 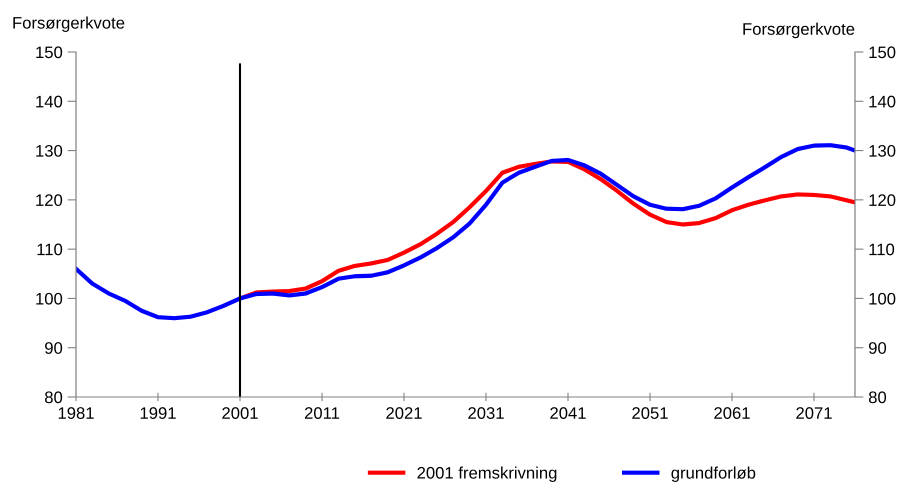 What do you see at coordinates (240, 413) in the screenshot?
I see `x-tick-label: 2001` at bounding box center [240, 413].